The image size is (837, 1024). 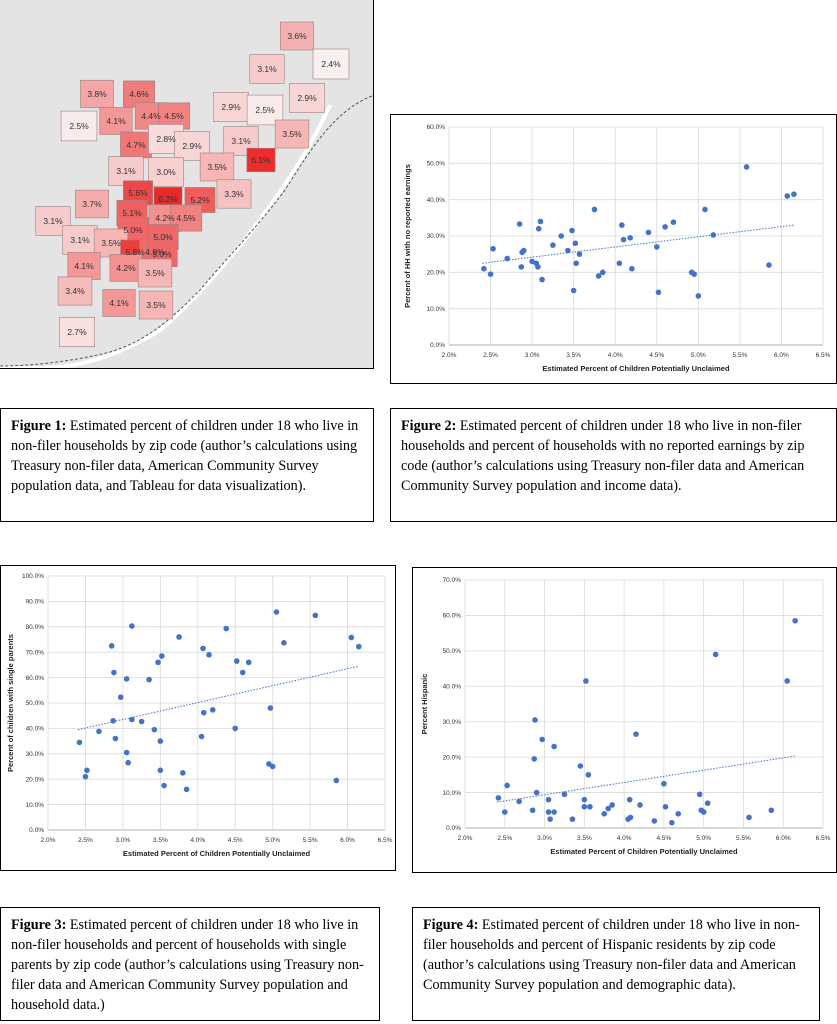 I want to click on y-axis-label: Percent of children with single parents, so click(x=10, y=703).